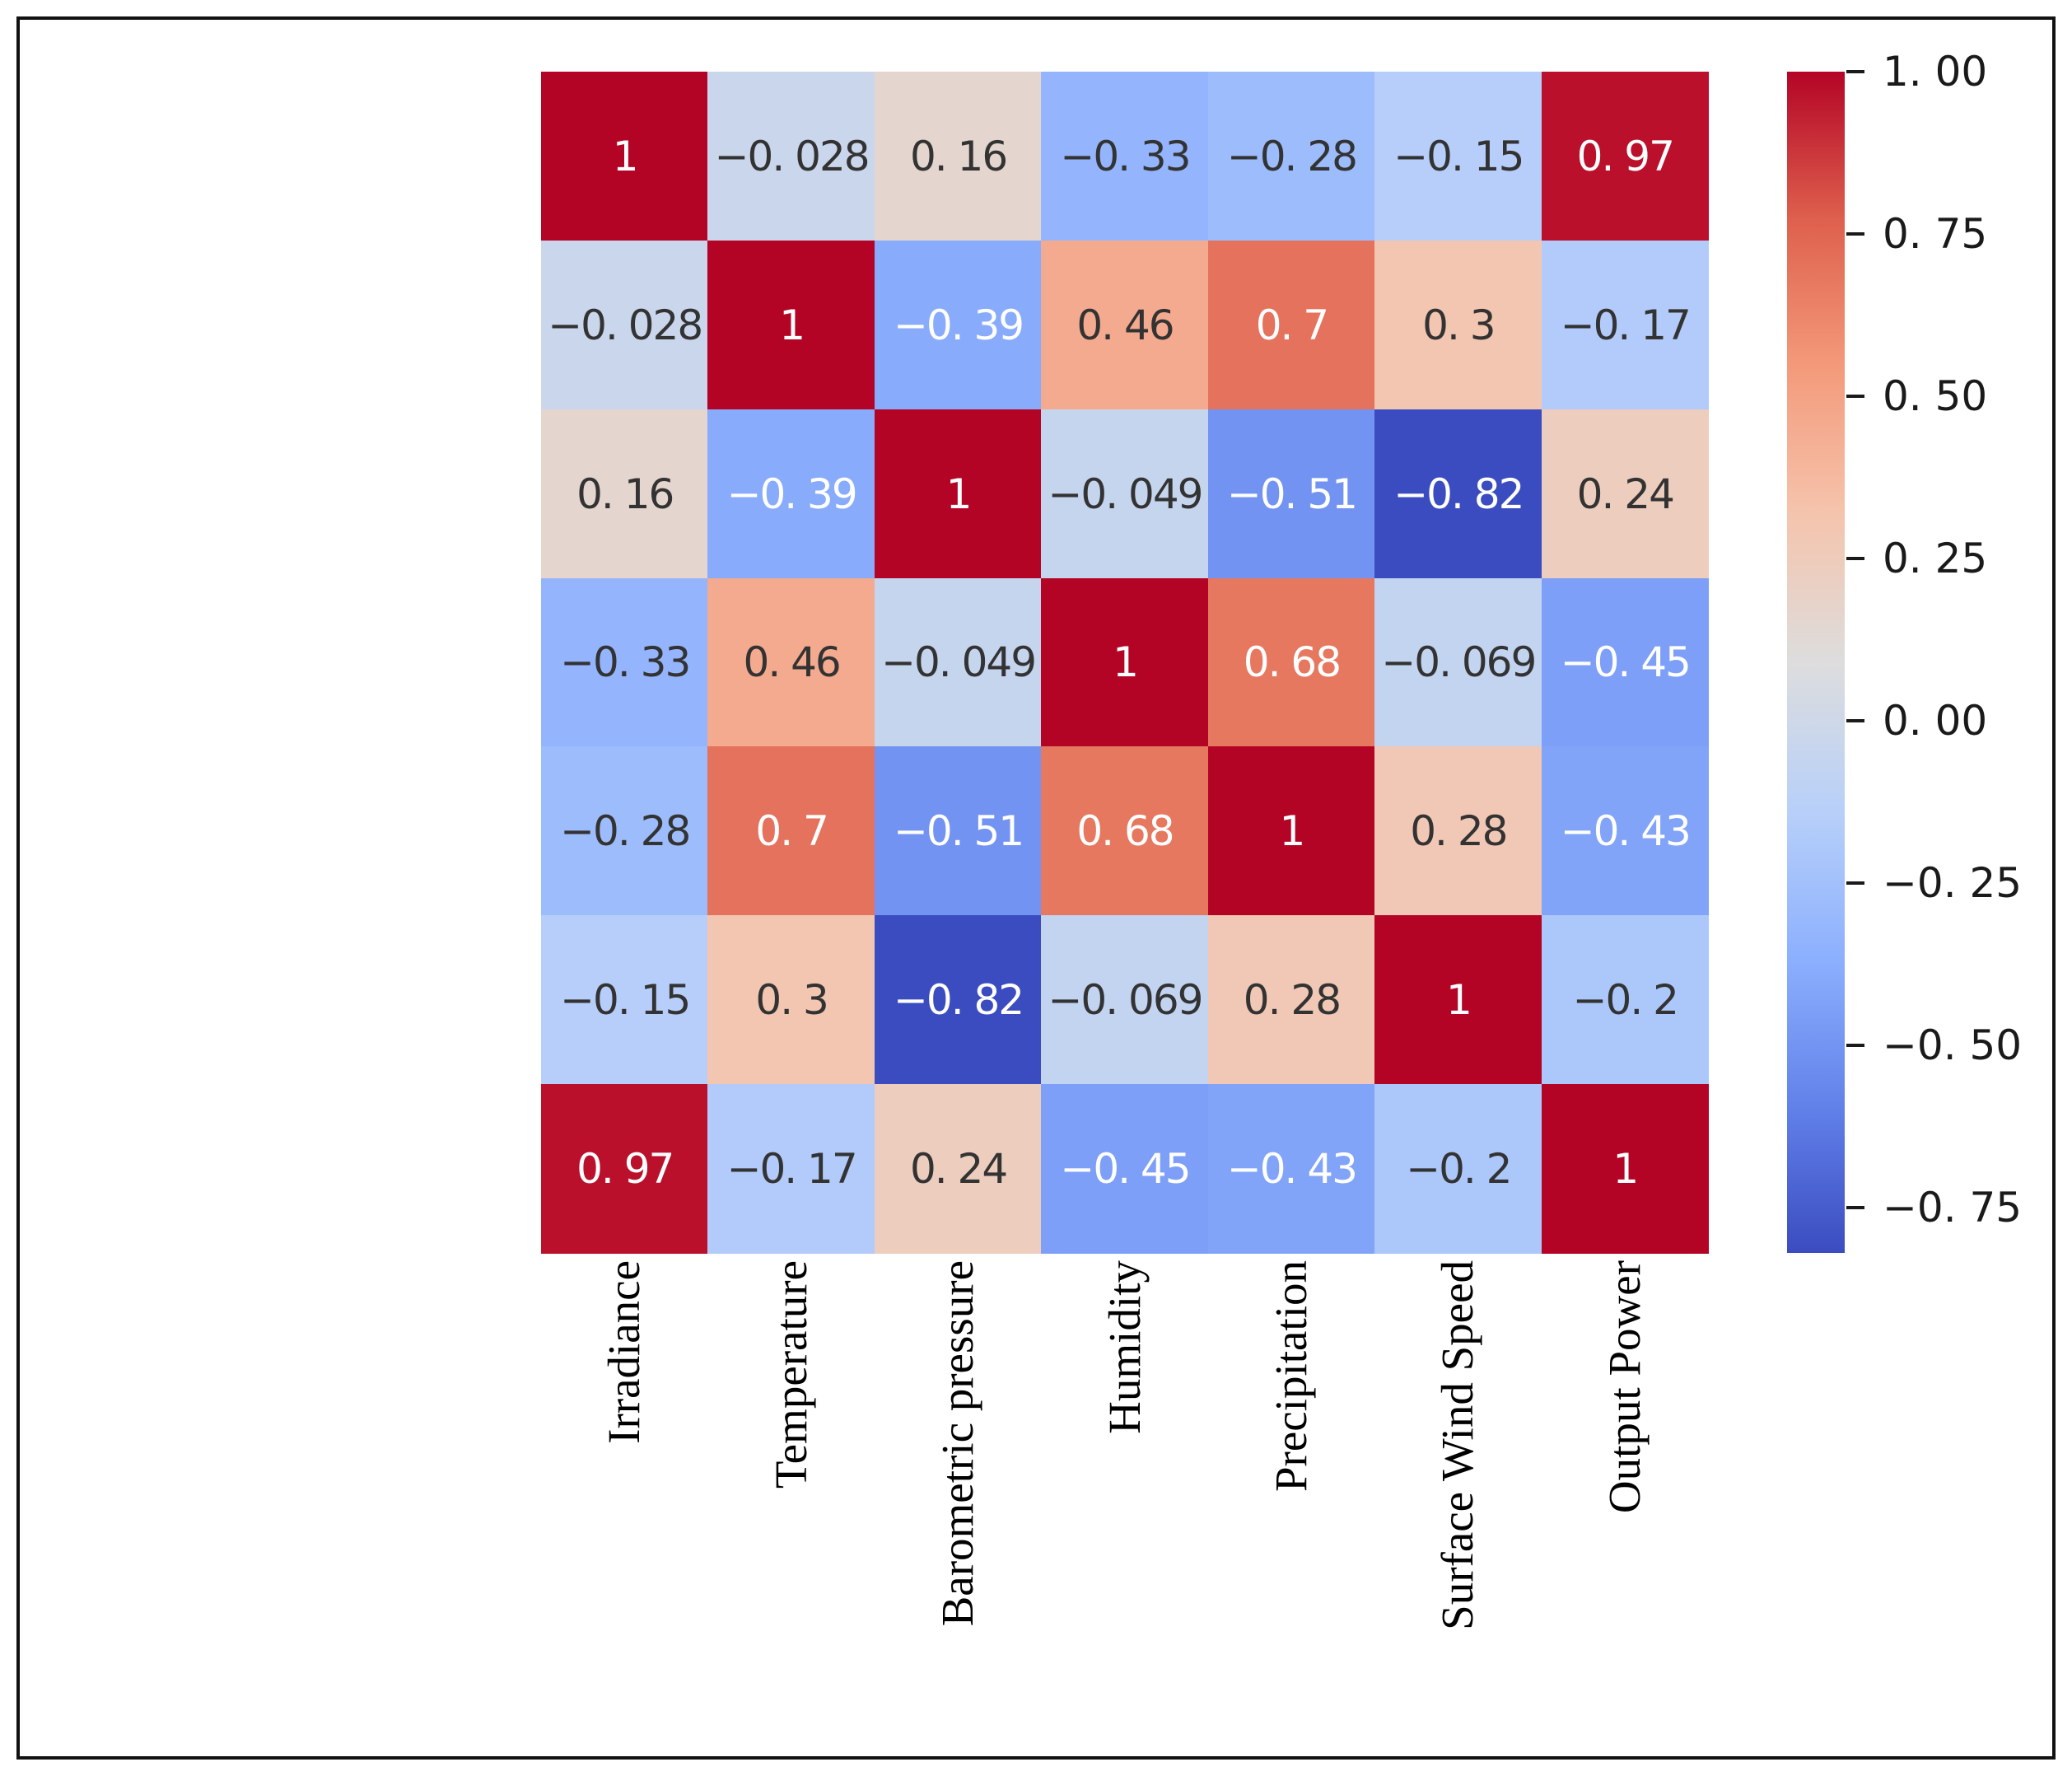  I want to click on column-label-text: Output Power, so click(1624, 1387).